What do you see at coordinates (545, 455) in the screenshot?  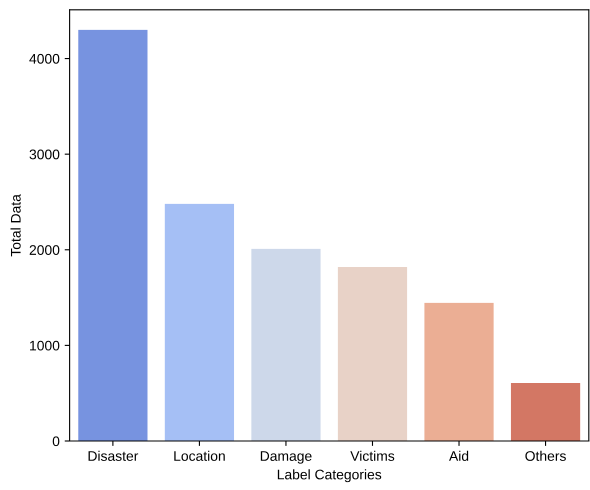 I see `x-tick-label: Others` at bounding box center [545, 455].